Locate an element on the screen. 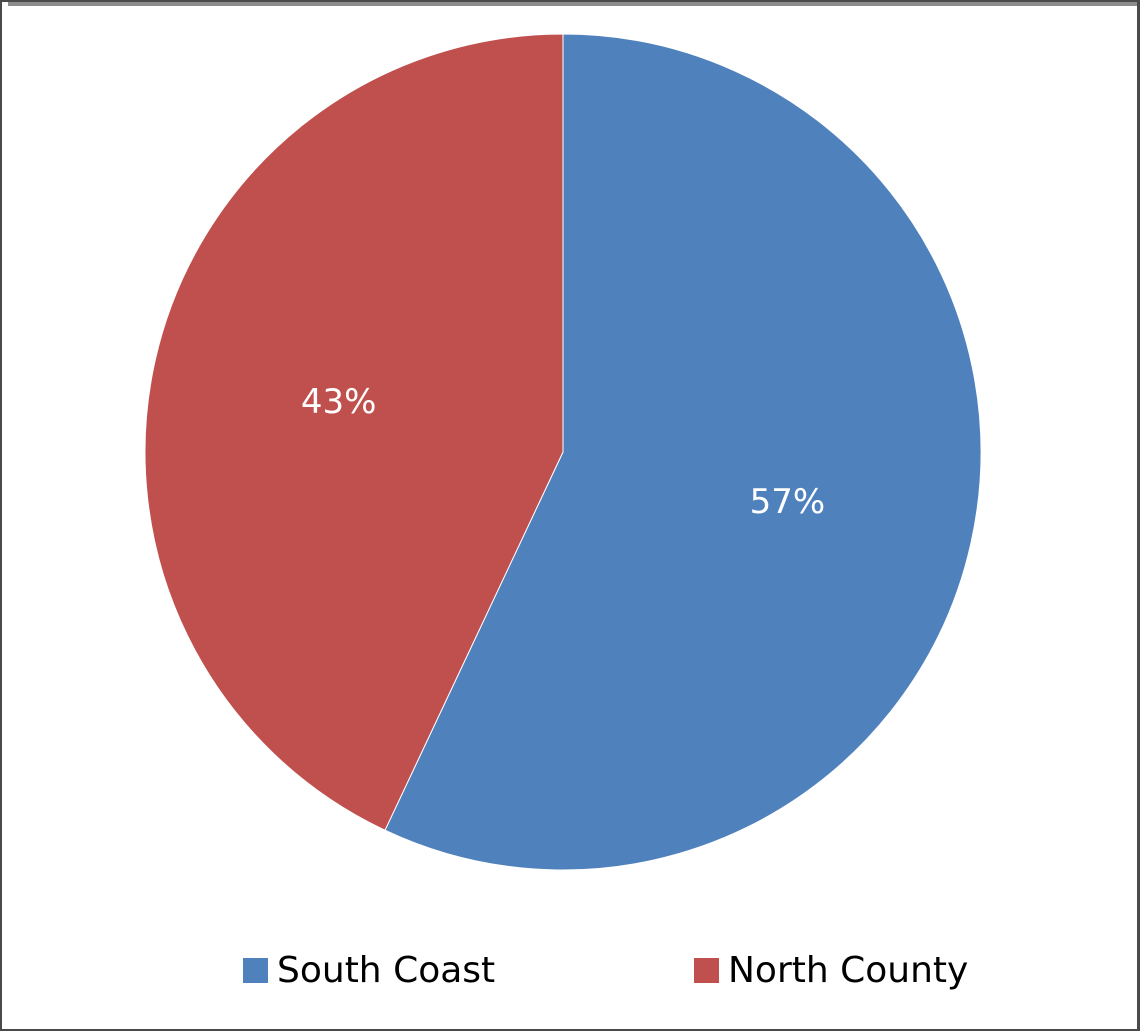  legend-swatch-south-coast is located at coordinates (255, 970).